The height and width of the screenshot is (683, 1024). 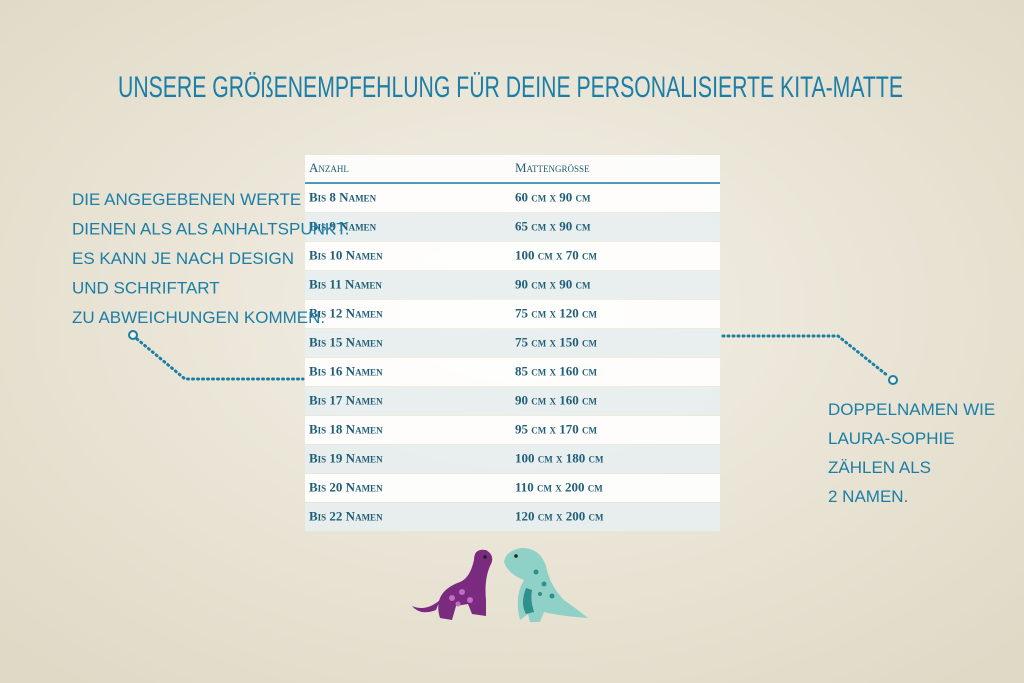 I want to click on table-cell: Bis 16 Namen, so click(x=346, y=370).